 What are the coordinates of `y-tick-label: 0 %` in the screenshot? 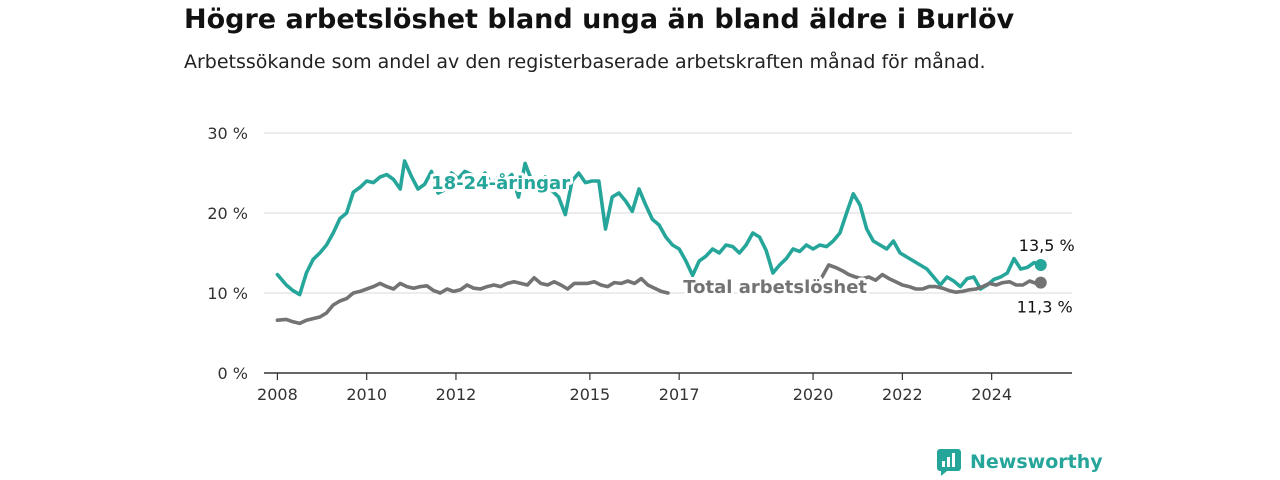 It's located at (233, 373).